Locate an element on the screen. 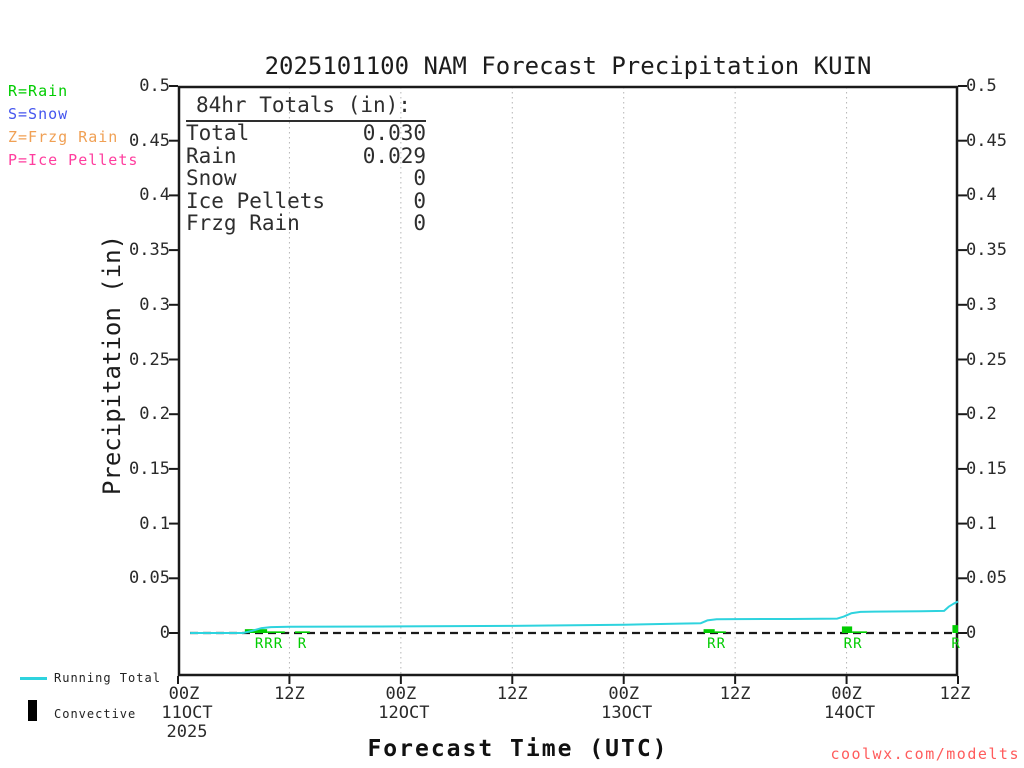  x-date-label: 13OCT is located at coordinates (627, 713).